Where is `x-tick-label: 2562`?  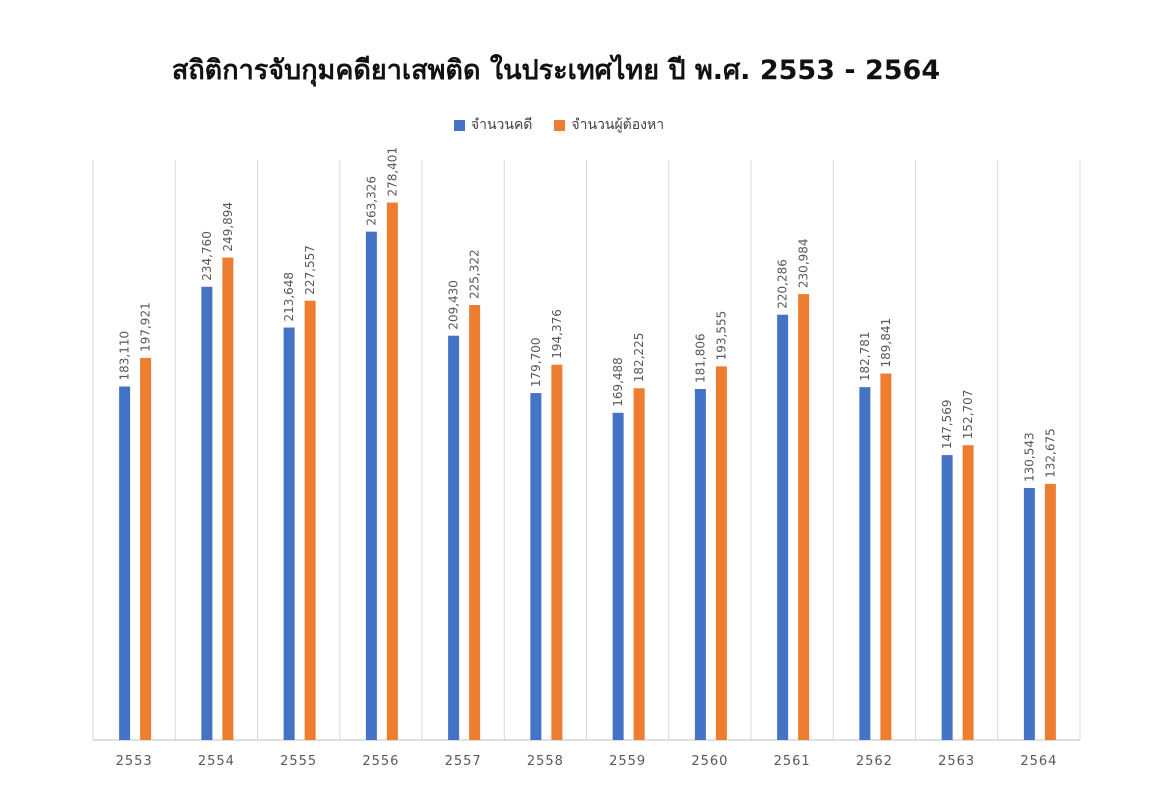
x-tick-label: 2562 is located at coordinates (874, 761).